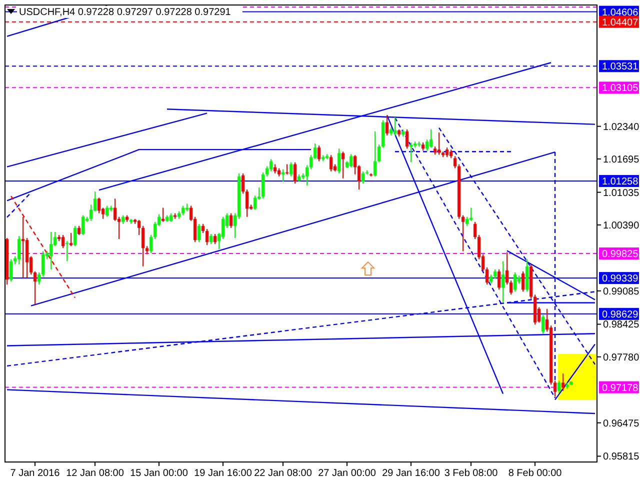  Describe the element at coordinates (621, 127) in the screenshot. I see `y-tick-label: 1.02340` at that location.